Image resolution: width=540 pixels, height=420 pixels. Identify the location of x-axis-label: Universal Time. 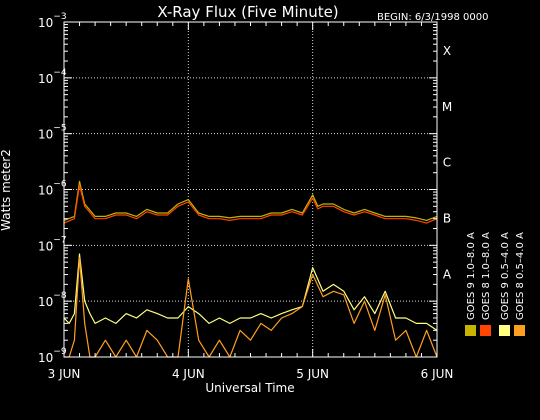
(249, 388).